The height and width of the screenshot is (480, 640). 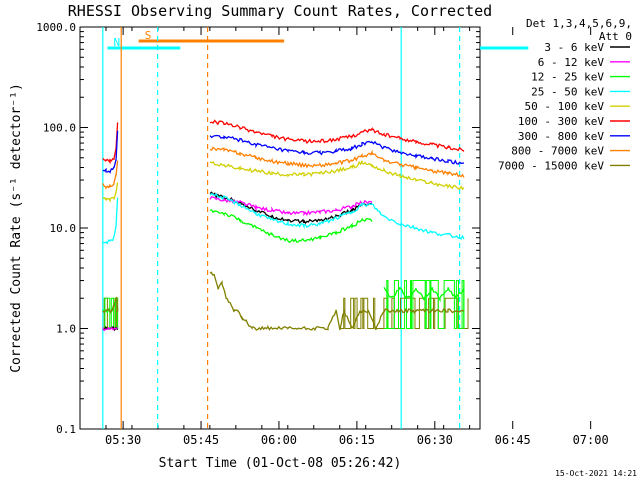 I want to click on flag-label: S, so click(x=148, y=35).